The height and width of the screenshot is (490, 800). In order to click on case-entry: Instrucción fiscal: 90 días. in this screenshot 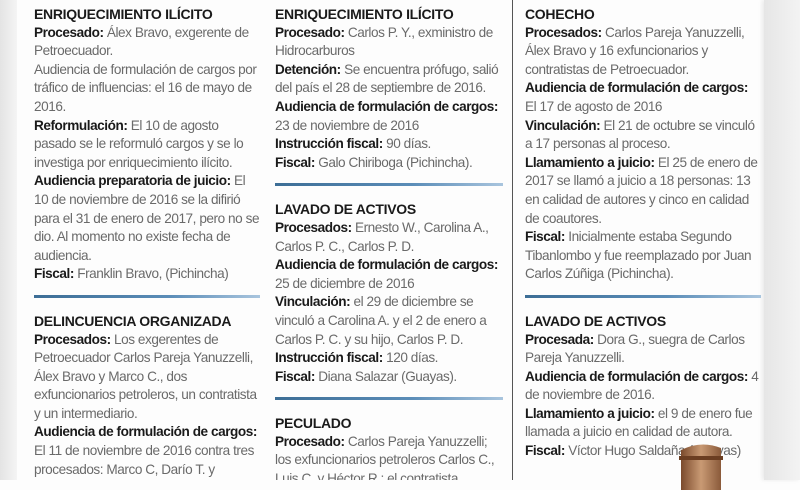, I will do `click(389, 144)`.